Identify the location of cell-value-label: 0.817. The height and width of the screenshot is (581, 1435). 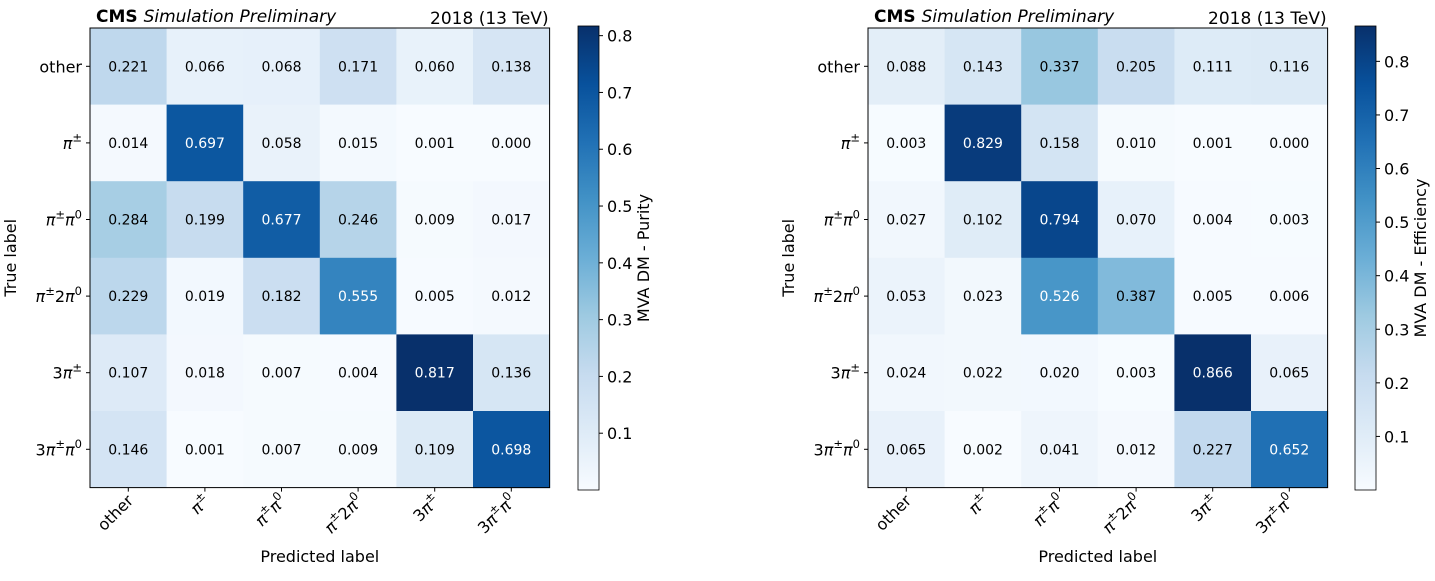
(435, 374).